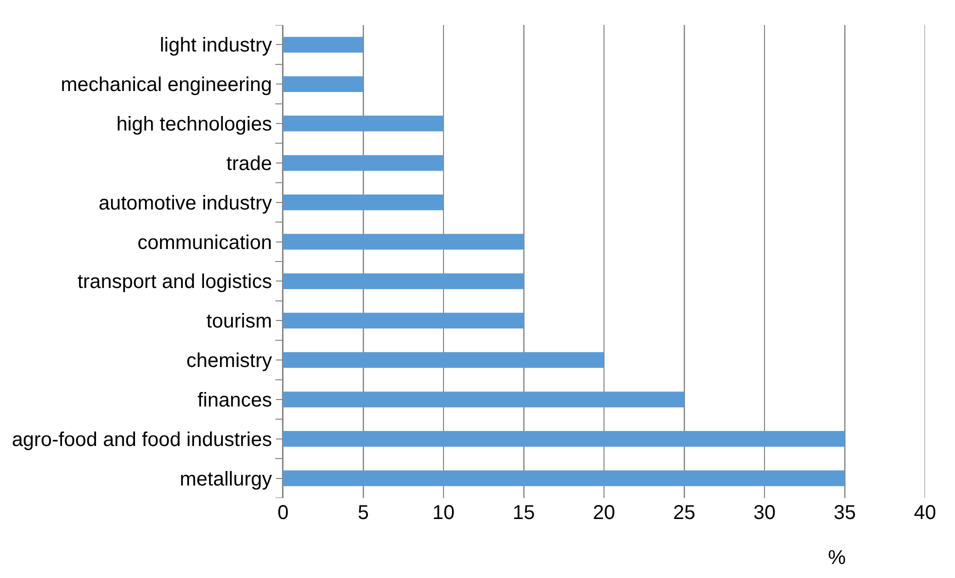 The height and width of the screenshot is (578, 955). What do you see at coordinates (523, 513) in the screenshot?
I see `x-tick-label: 15` at bounding box center [523, 513].